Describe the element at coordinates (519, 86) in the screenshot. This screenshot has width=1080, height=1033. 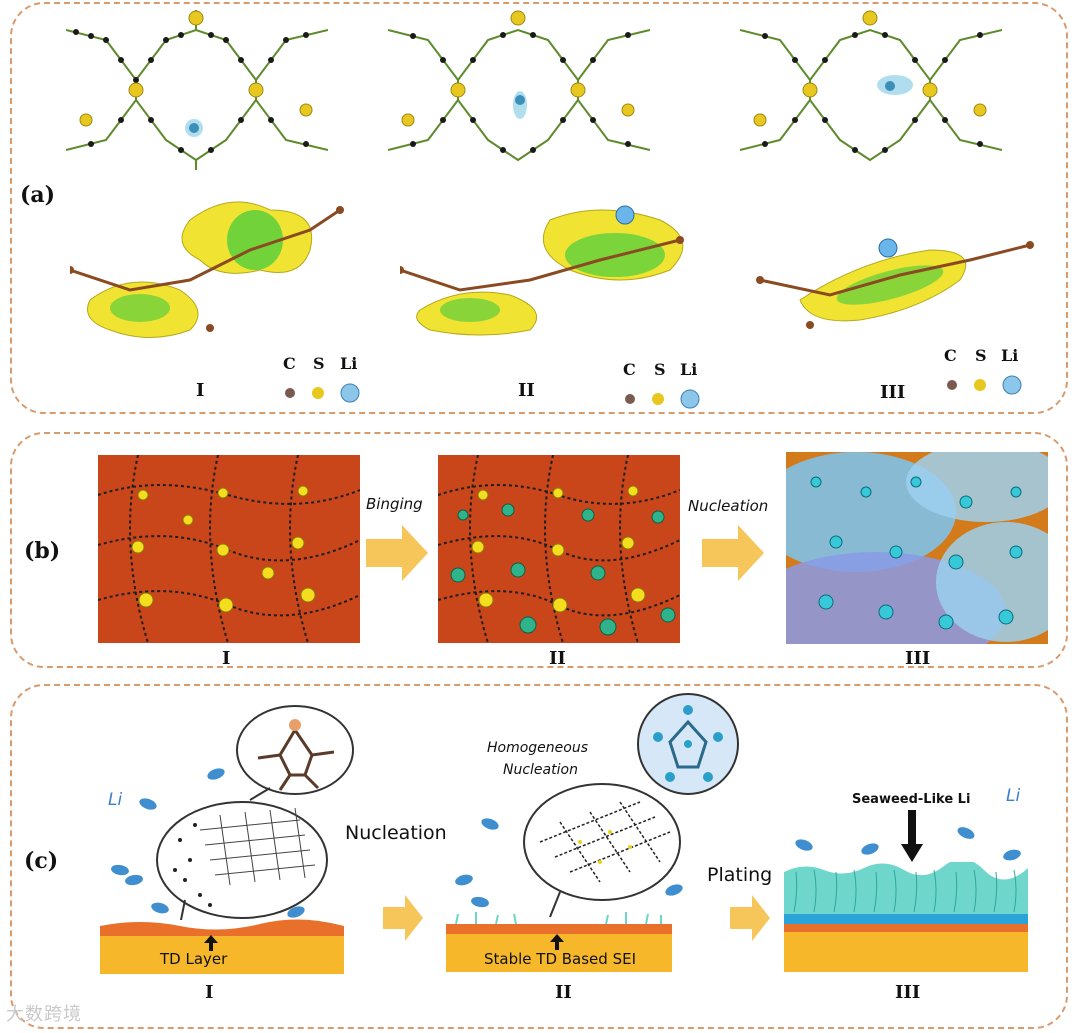
I see `lattice-a2` at that location.